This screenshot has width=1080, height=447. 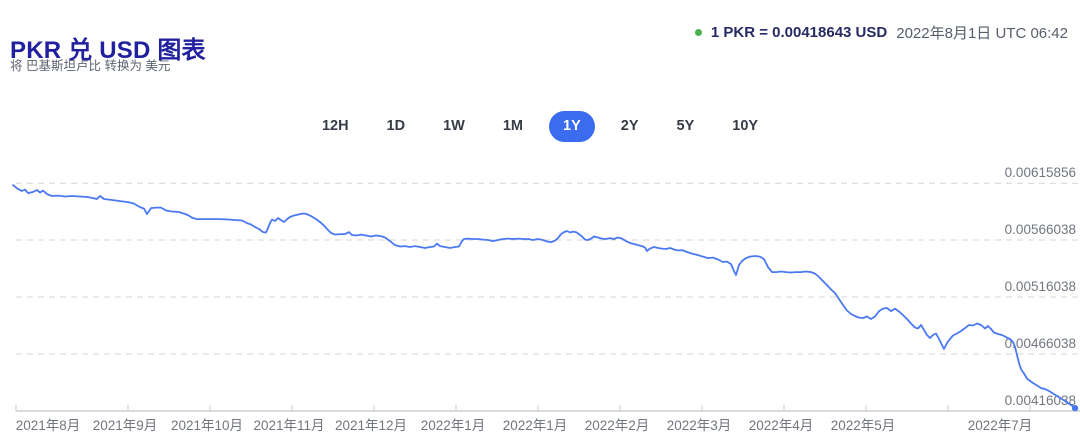 What do you see at coordinates (630, 126) in the screenshot?
I see `range-button-2y: 2Y` at bounding box center [630, 126].